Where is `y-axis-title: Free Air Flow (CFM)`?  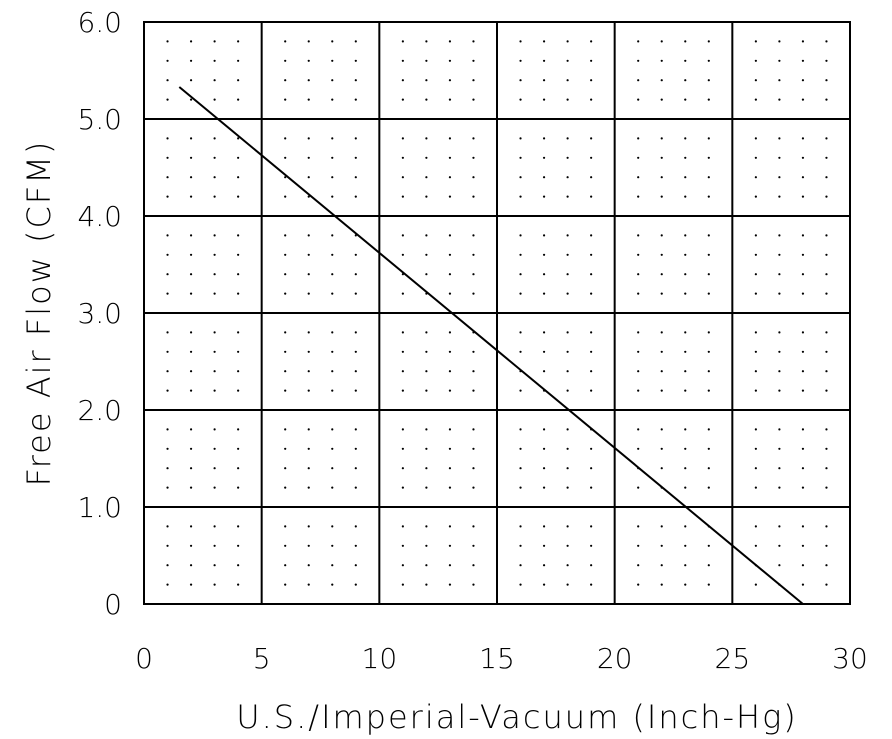
y-axis-title: Free Air Flow (CFM) is located at coordinates (39, 313).